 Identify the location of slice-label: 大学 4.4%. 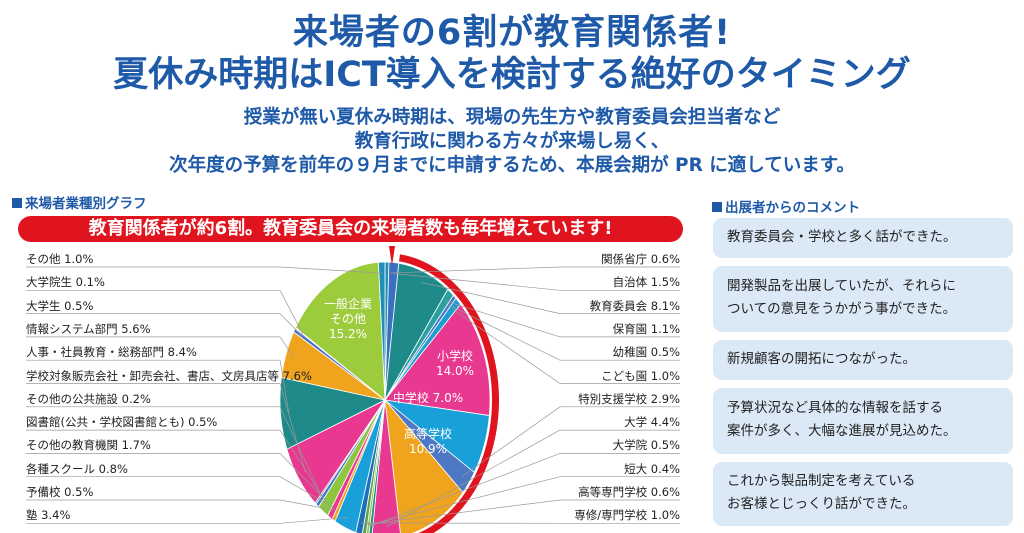
(652, 422).